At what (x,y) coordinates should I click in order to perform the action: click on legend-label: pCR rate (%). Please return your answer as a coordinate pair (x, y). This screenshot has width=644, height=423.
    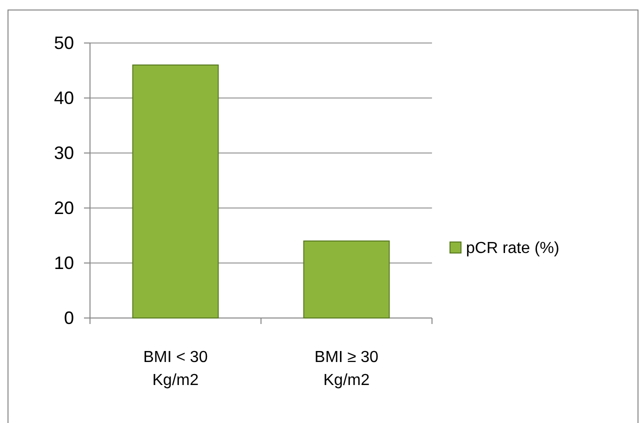
    Looking at the image, I should click on (513, 248).